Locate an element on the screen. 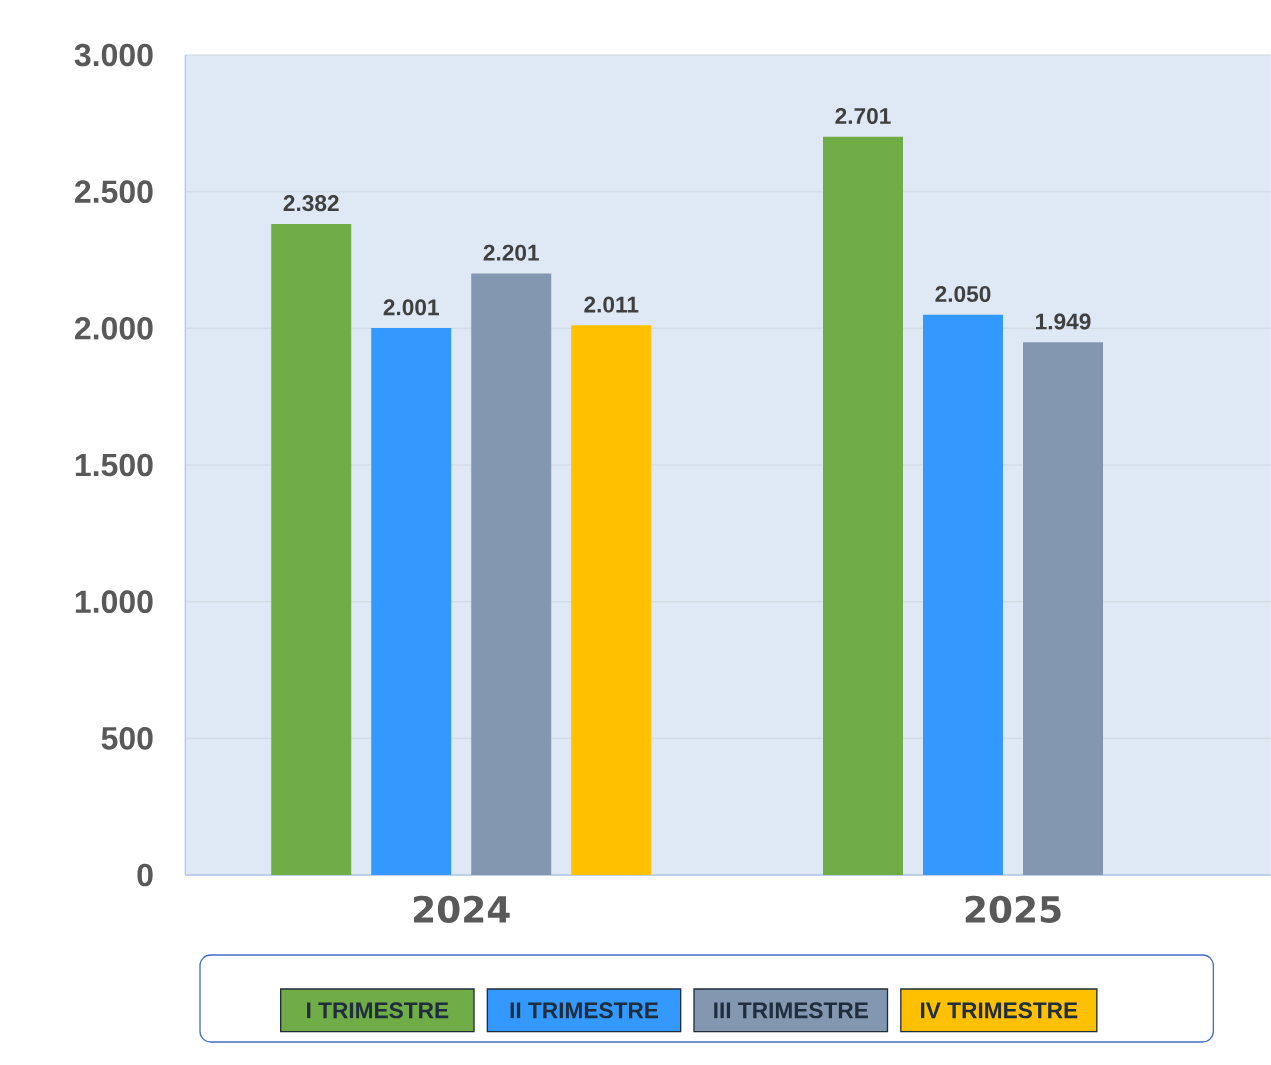 This screenshot has height=1065, width=1271. y-tick-label: 500 is located at coordinates (127, 738).